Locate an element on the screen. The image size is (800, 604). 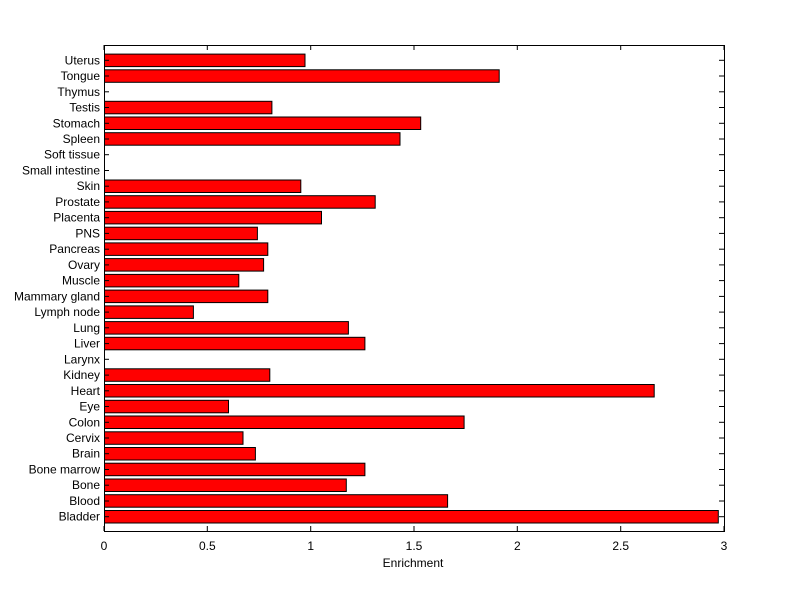
y-tick-label-lymph-node: Lymph node is located at coordinates (67, 312).